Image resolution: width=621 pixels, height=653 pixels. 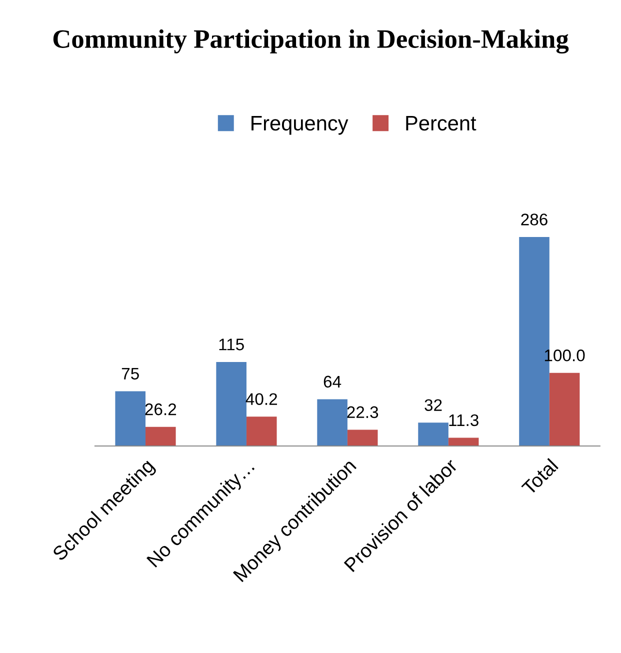 What do you see at coordinates (441, 123) in the screenshot?
I see `legend-label: Percent` at bounding box center [441, 123].